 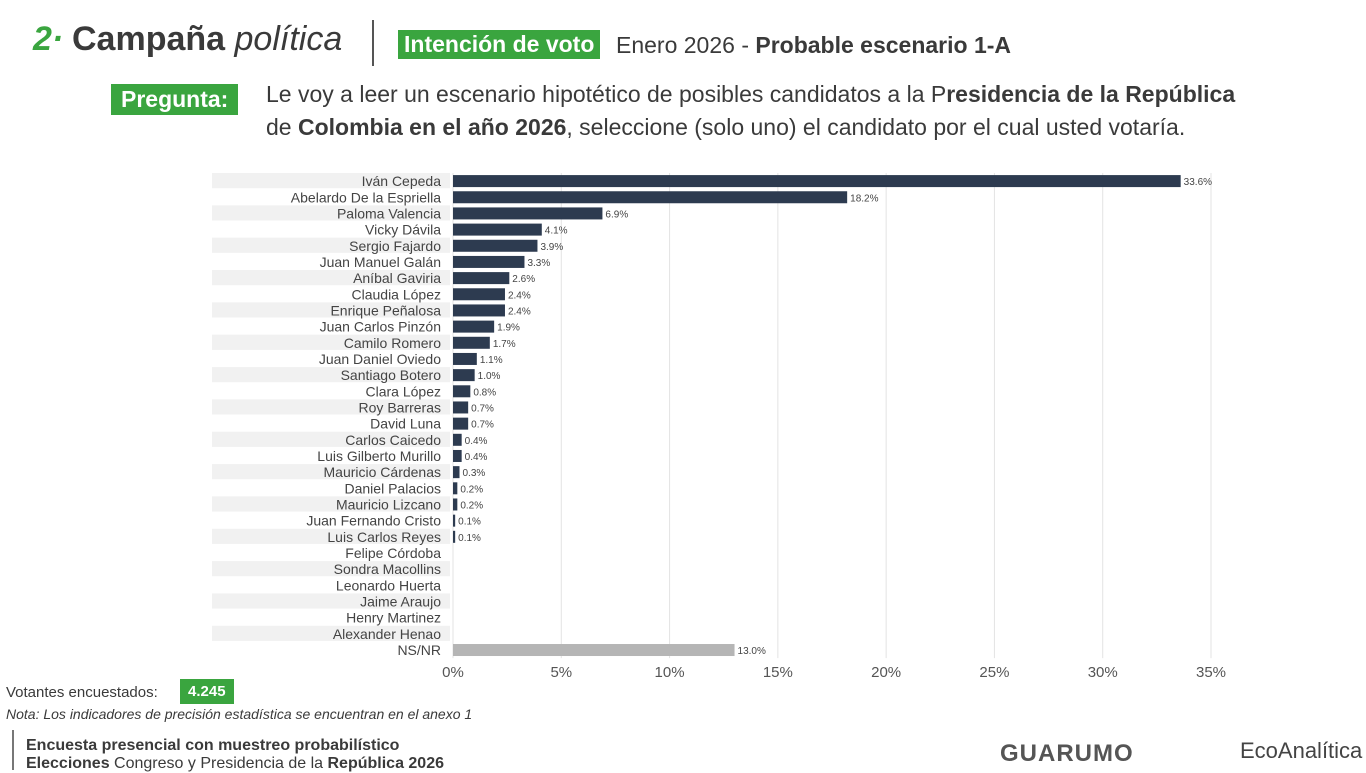 I want to click on category-label: Carlos Caicedo, so click(x=393, y=440).